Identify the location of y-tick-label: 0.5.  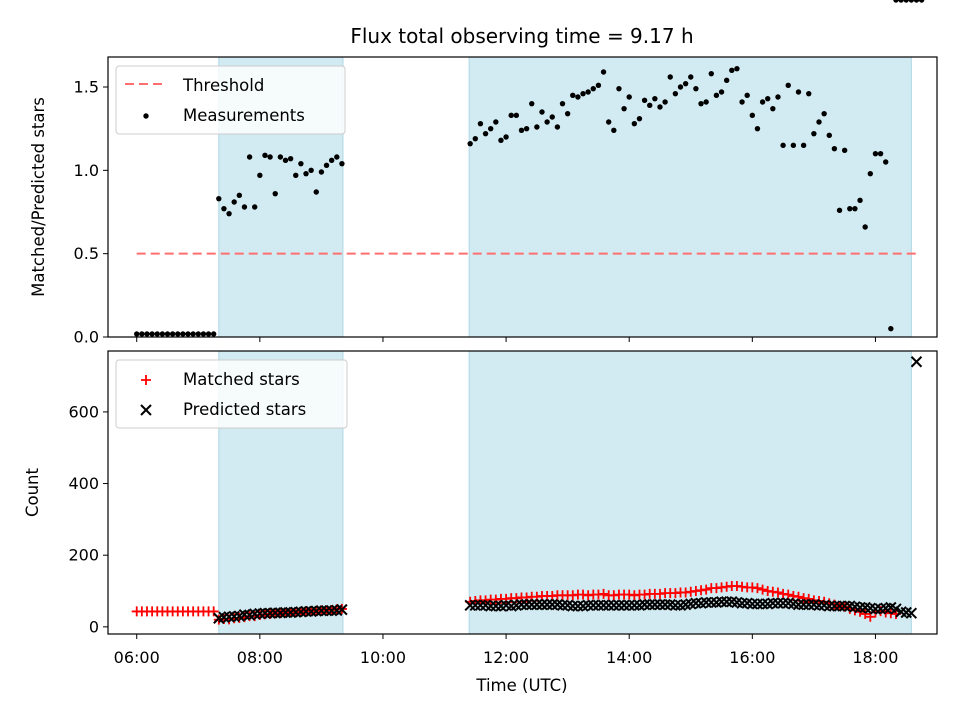
(86, 253).